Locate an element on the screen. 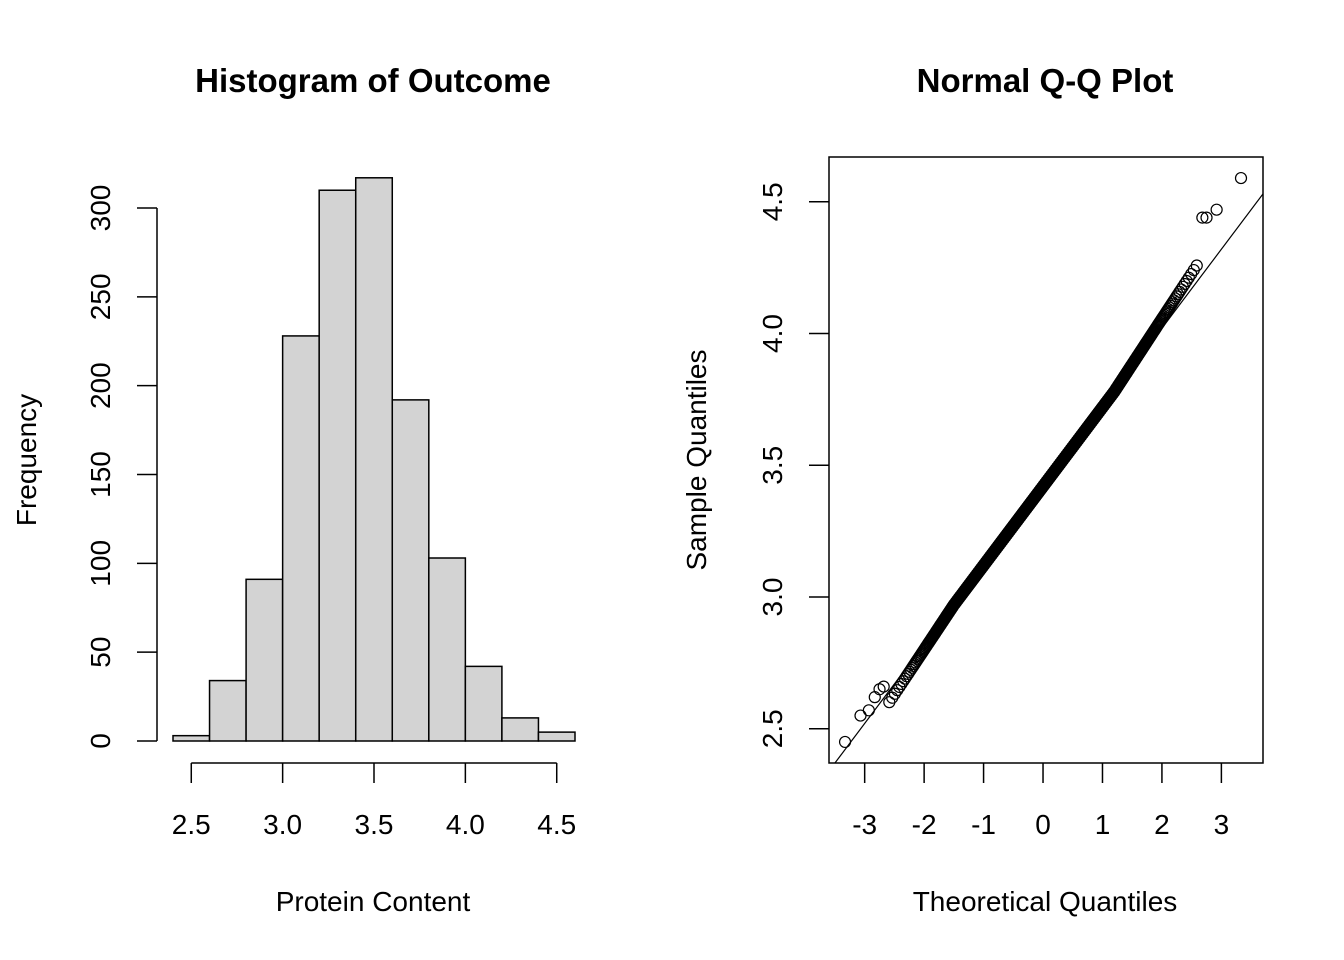 The width and height of the screenshot is (1344, 960). histogram-title: Histogram of Outcome is located at coordinates (373, 80).